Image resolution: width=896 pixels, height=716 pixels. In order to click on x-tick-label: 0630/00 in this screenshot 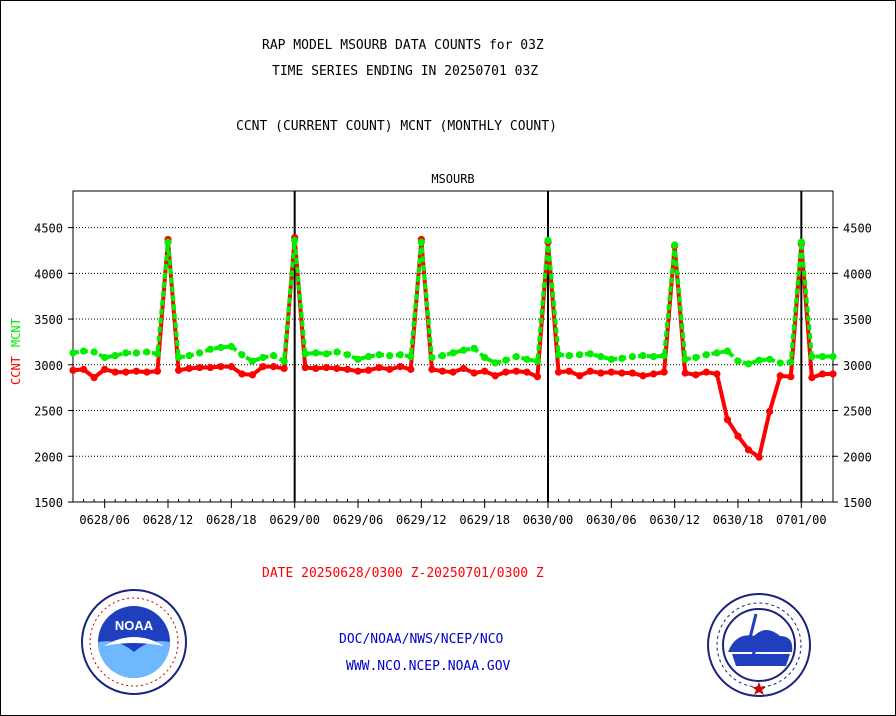, I will do `click(548, 520)`.